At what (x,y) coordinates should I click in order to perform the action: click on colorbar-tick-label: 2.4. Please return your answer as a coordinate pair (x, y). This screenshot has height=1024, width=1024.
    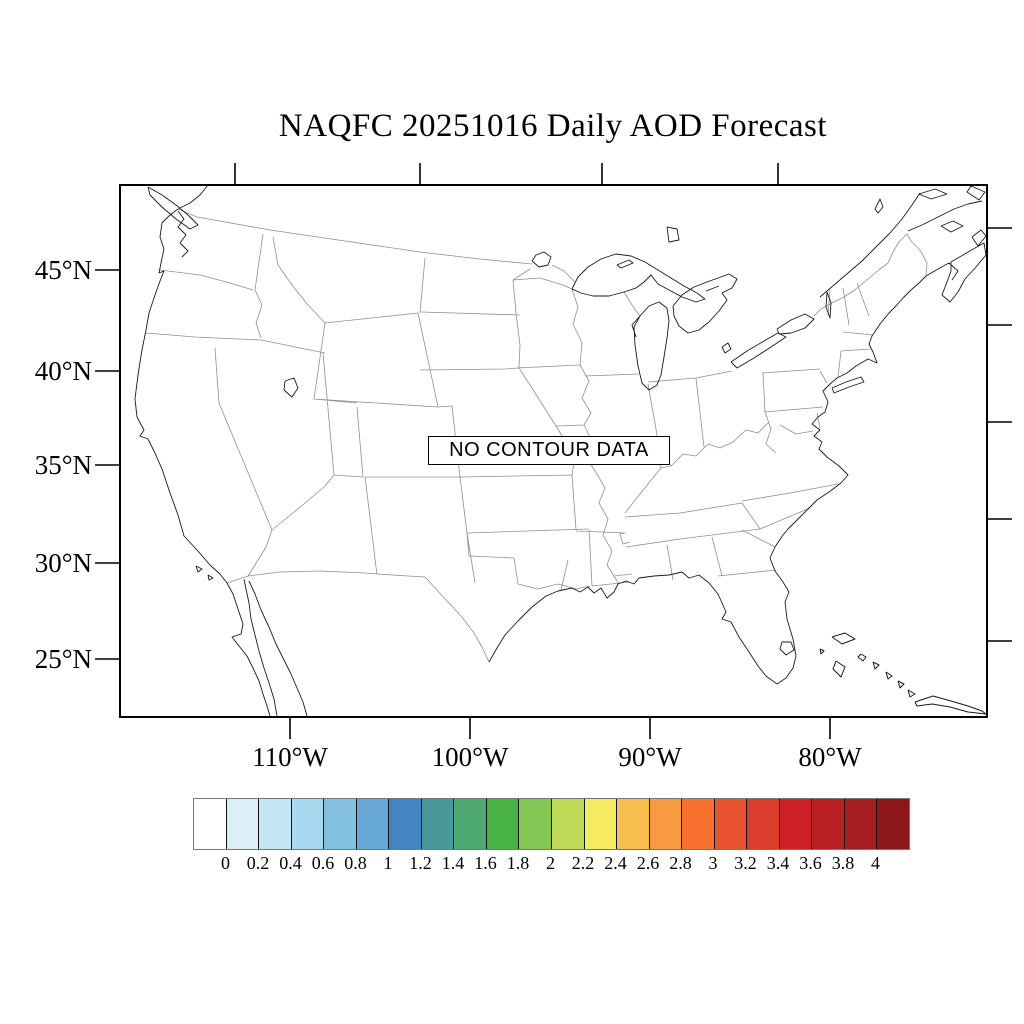
    Looking at the image, I should click on (615, 863).